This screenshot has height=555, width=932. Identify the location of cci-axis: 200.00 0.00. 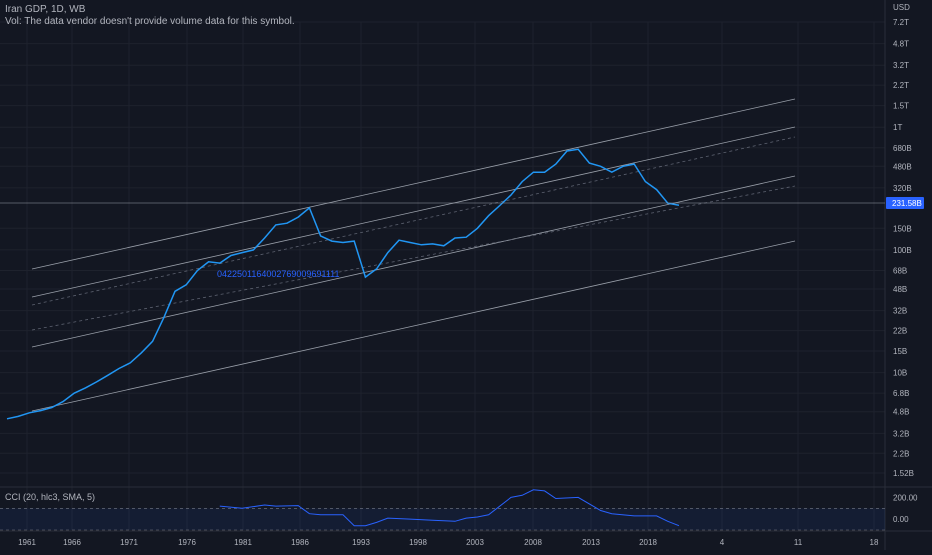
(905, 508).